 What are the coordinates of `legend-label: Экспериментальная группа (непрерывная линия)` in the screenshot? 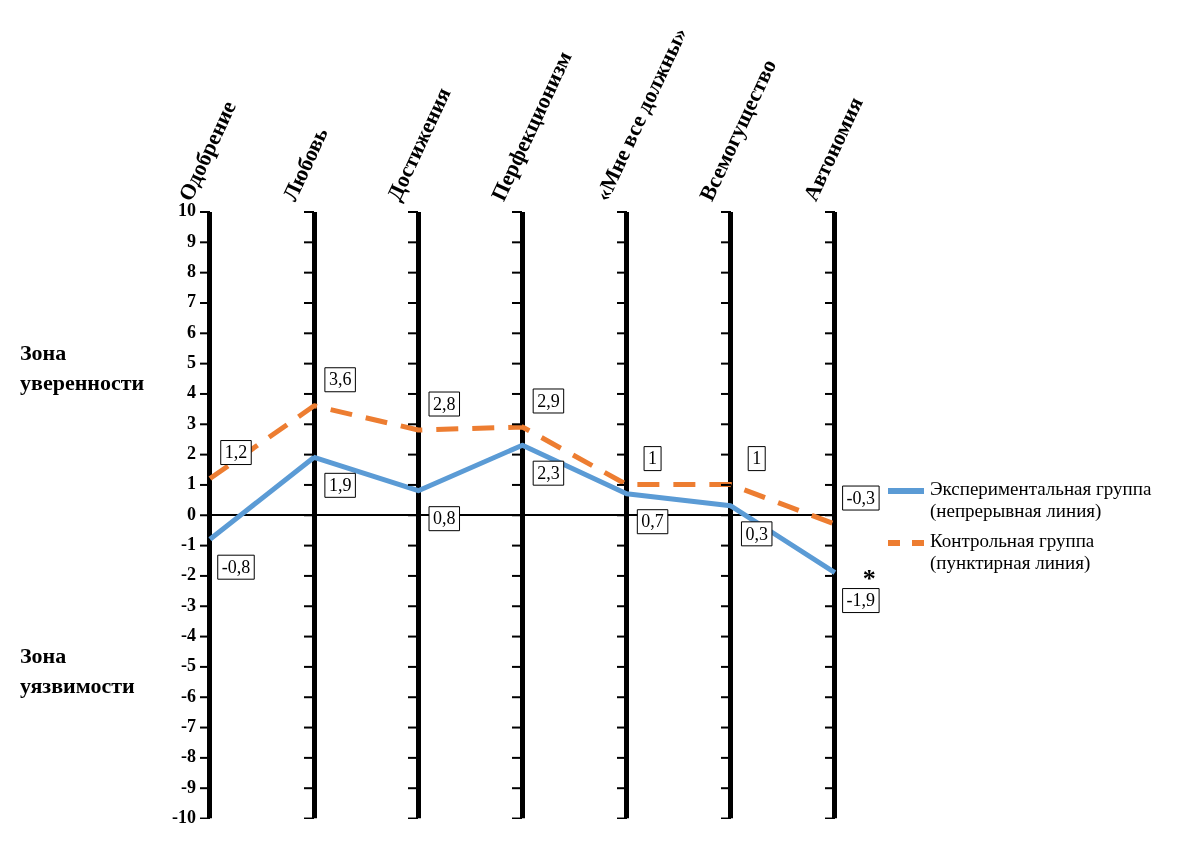 It's located at (1041, 500).